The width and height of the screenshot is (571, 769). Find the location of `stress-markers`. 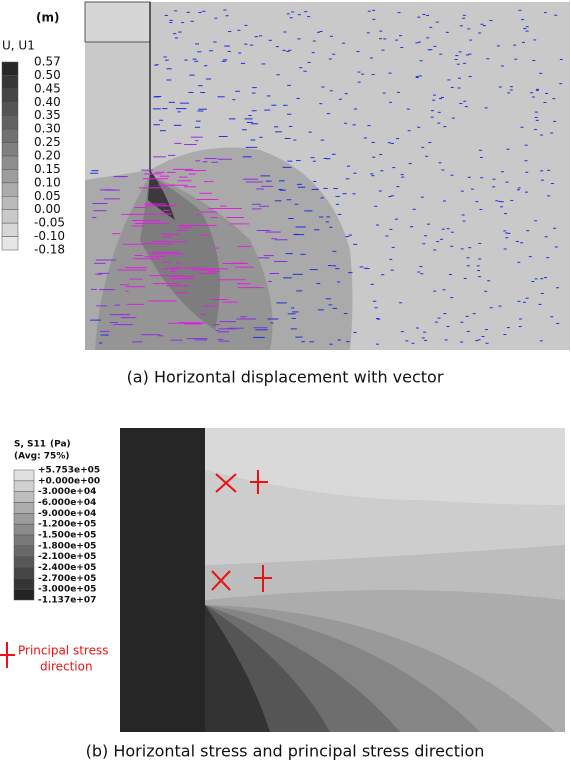

stress-markers is located at coordinates (136, 569).